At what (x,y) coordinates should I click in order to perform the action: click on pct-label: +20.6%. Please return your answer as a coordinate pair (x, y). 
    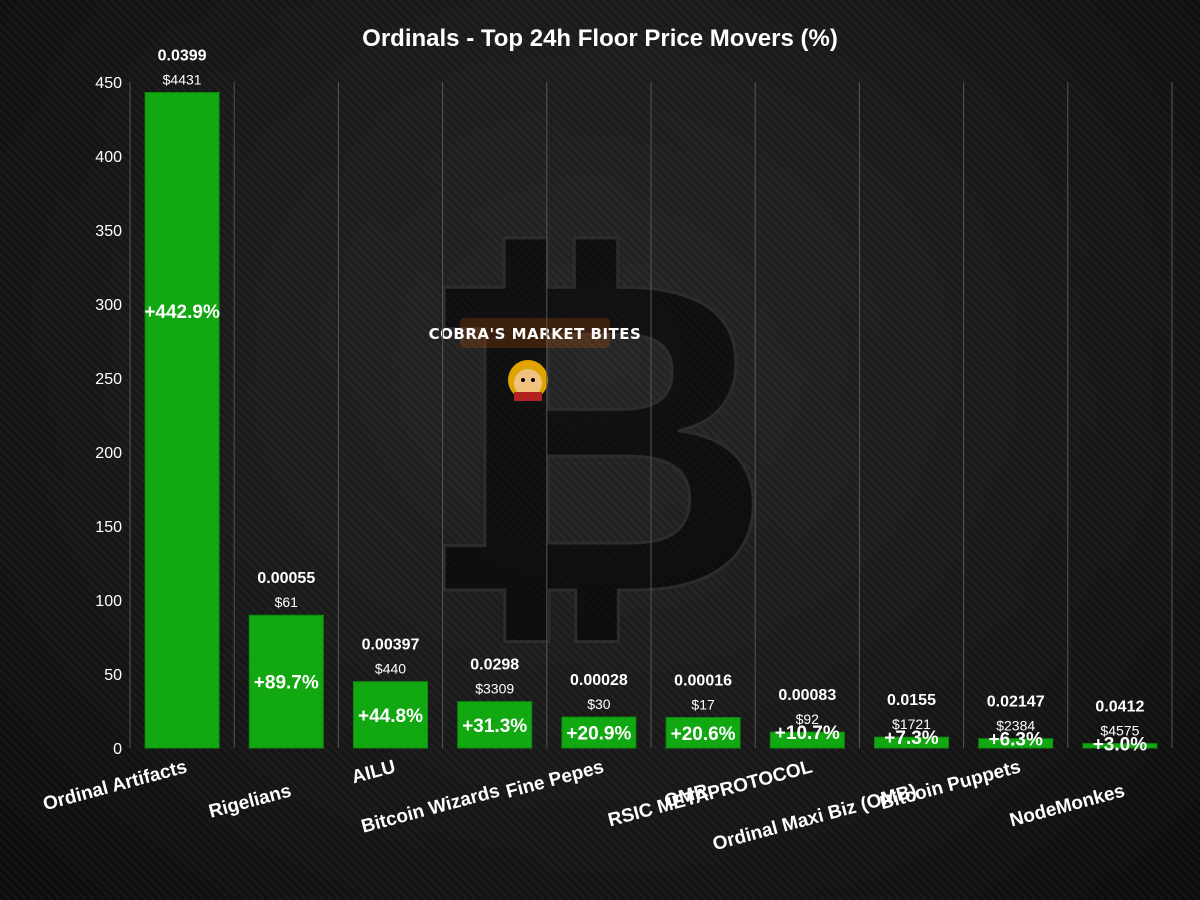
    Looking at the image, I should click on (703, 734).